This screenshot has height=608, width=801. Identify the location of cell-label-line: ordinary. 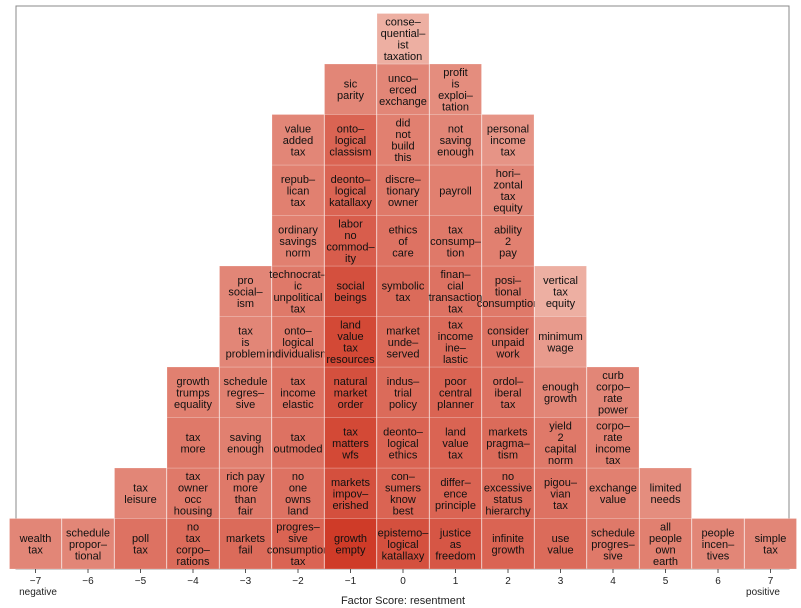
(298, 230).